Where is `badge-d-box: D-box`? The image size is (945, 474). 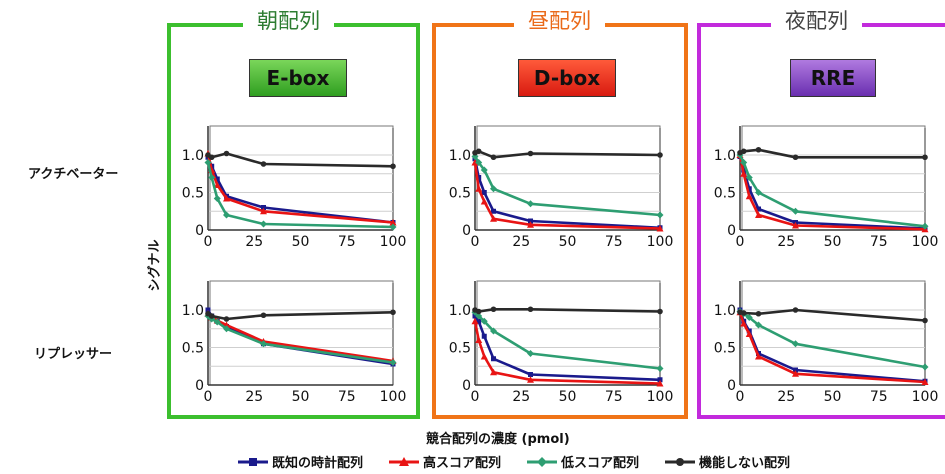
badge-d-box: D-box is located at coordinates (567, 78).